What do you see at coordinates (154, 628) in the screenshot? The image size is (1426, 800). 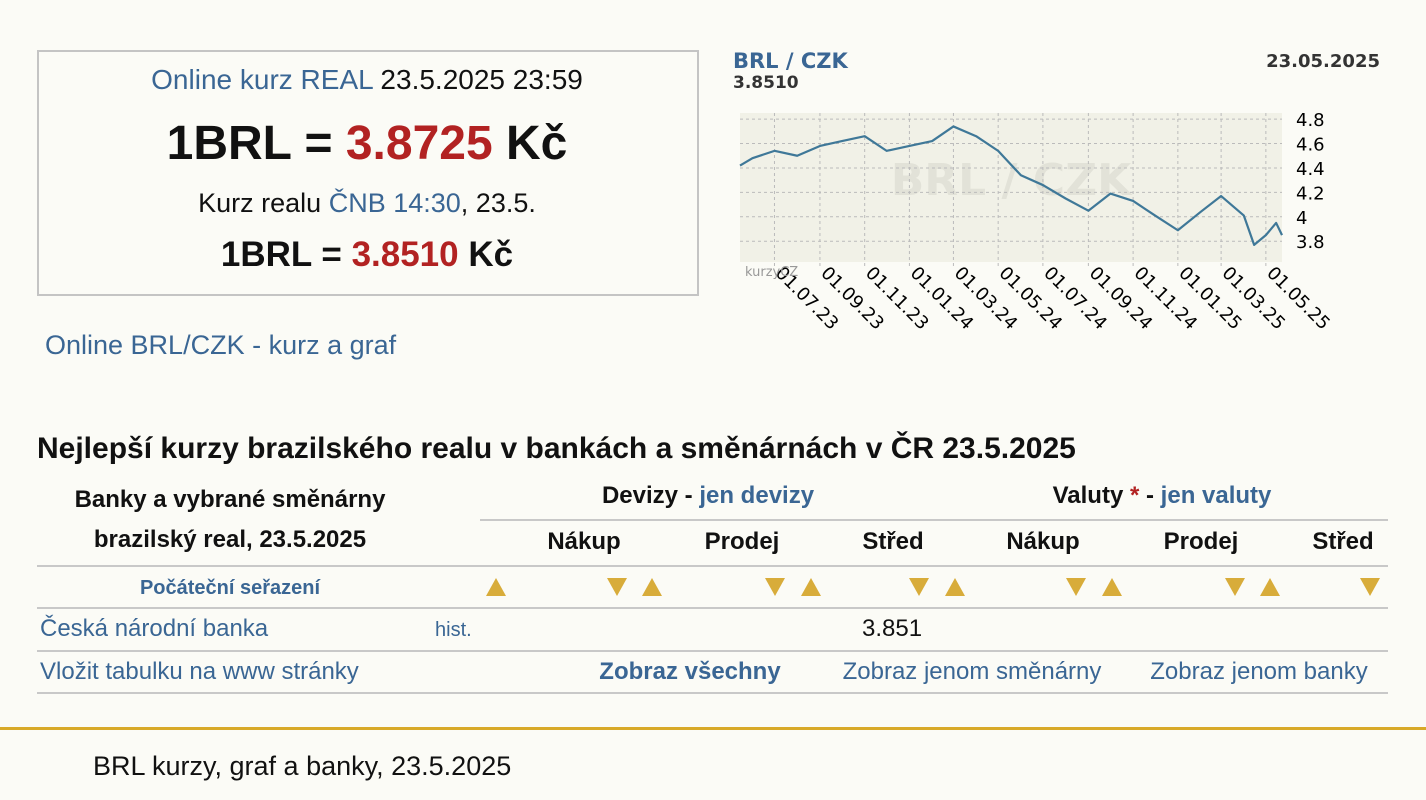 I see `bank-name: Česká národní banka` at bounding box center [154, 628].